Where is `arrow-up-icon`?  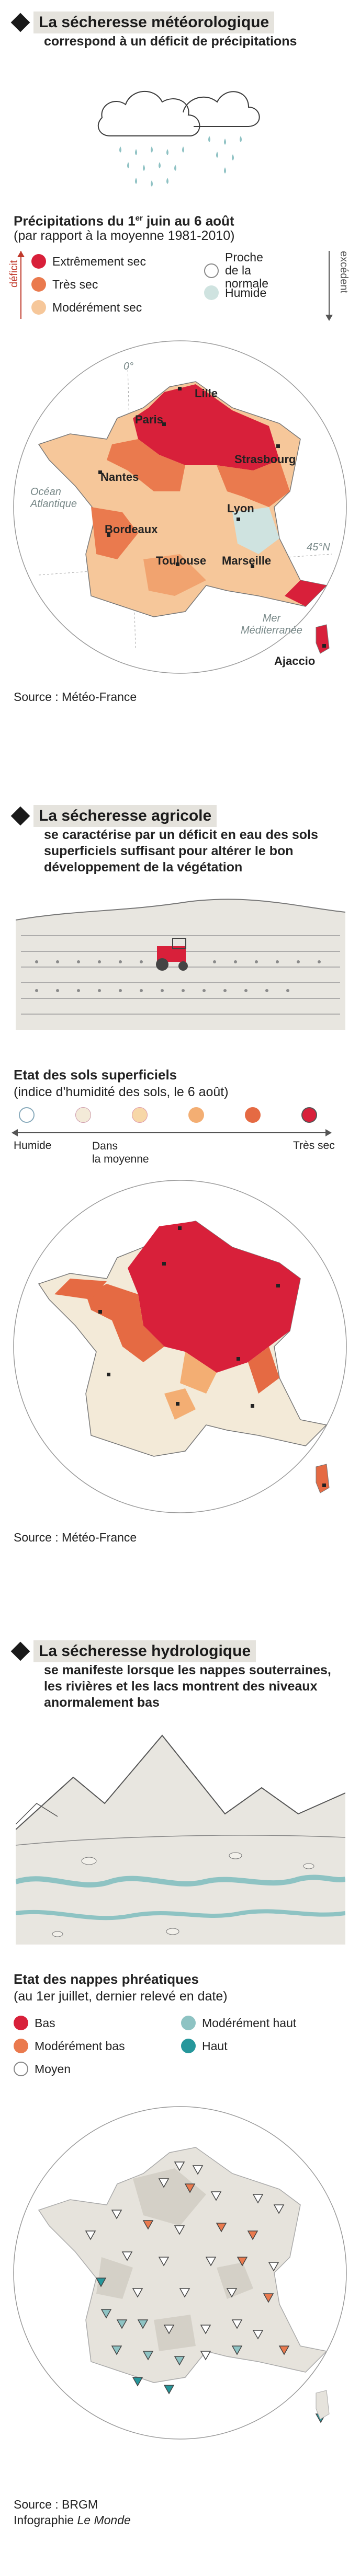
arrow-up-icon is located at coordinates (21, 254).